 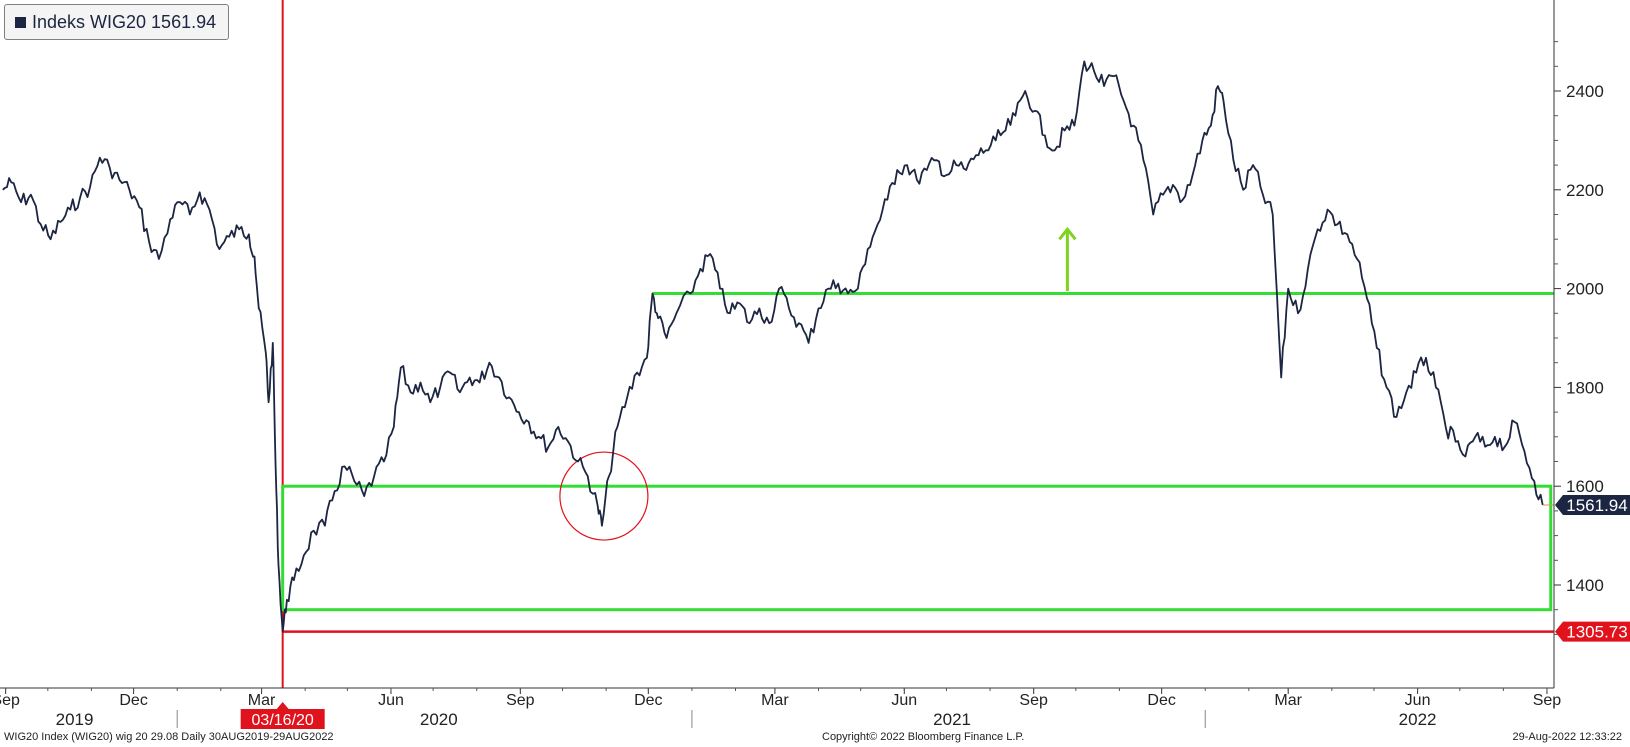 I want to click on event-date-label: 03/16/20, so click(x=283, y=720).